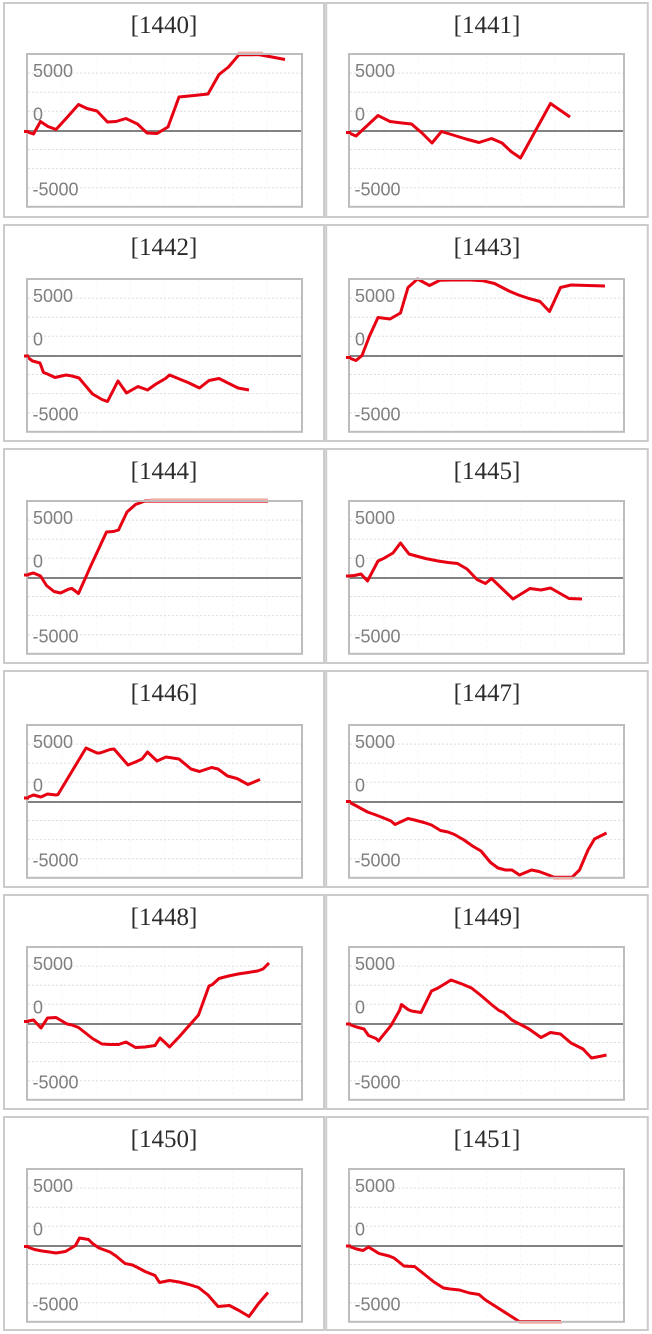  What do you see at coordinates (487, 247) in the screenshot?
I see `svg-text: [1443]` at bounding box center [487, 247].